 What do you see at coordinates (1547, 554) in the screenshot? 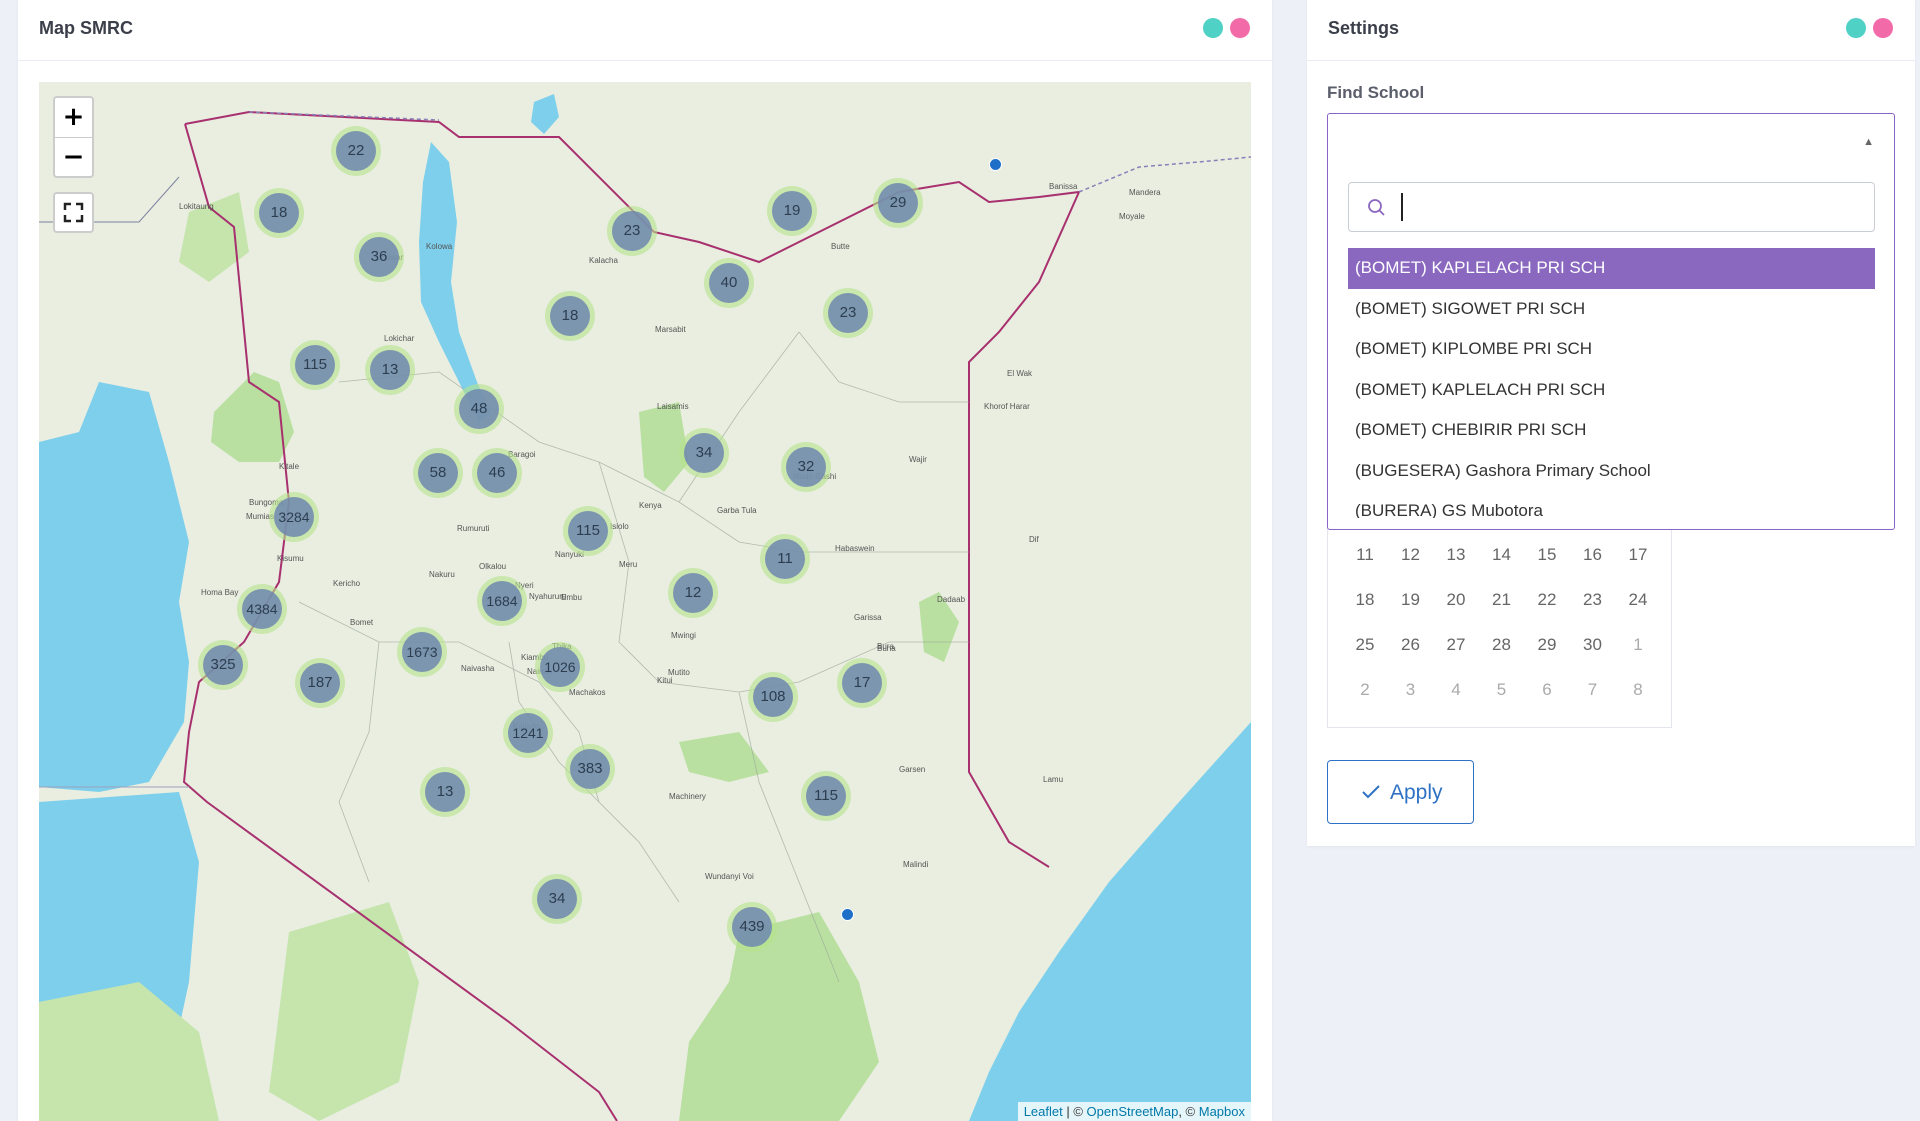
I see `calendar-day: 15` at bounding box center [1547, 554].